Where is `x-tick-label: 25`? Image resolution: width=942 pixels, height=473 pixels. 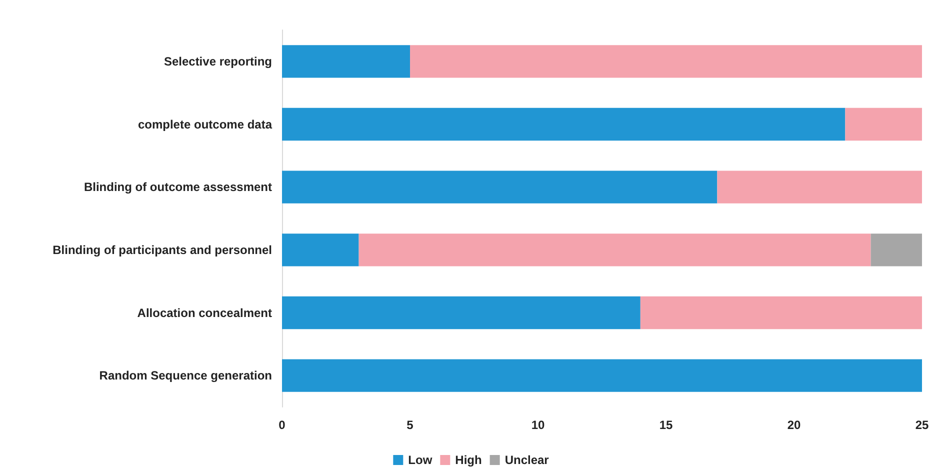
x-tick-label: 25 is located at coordinates (922, 425).